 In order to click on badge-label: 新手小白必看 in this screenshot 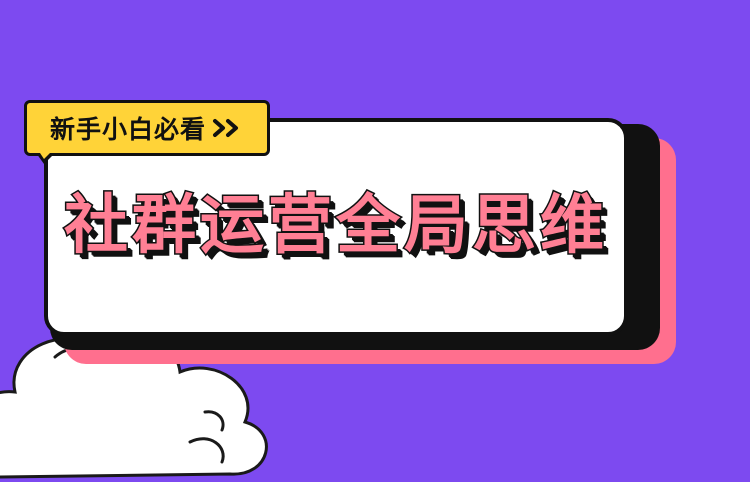, I will do `click(127, 129)`.